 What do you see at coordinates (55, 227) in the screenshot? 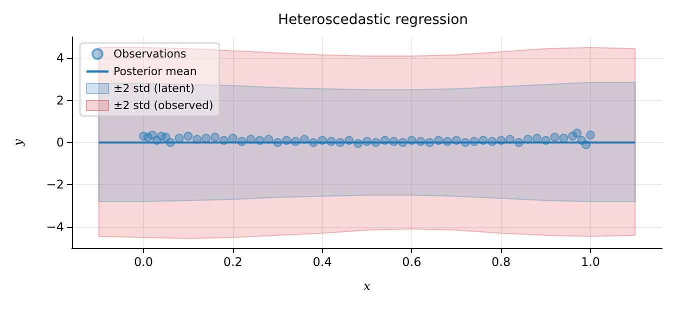
I see `y-tick-label: −4` at bounding box center [55, 227].